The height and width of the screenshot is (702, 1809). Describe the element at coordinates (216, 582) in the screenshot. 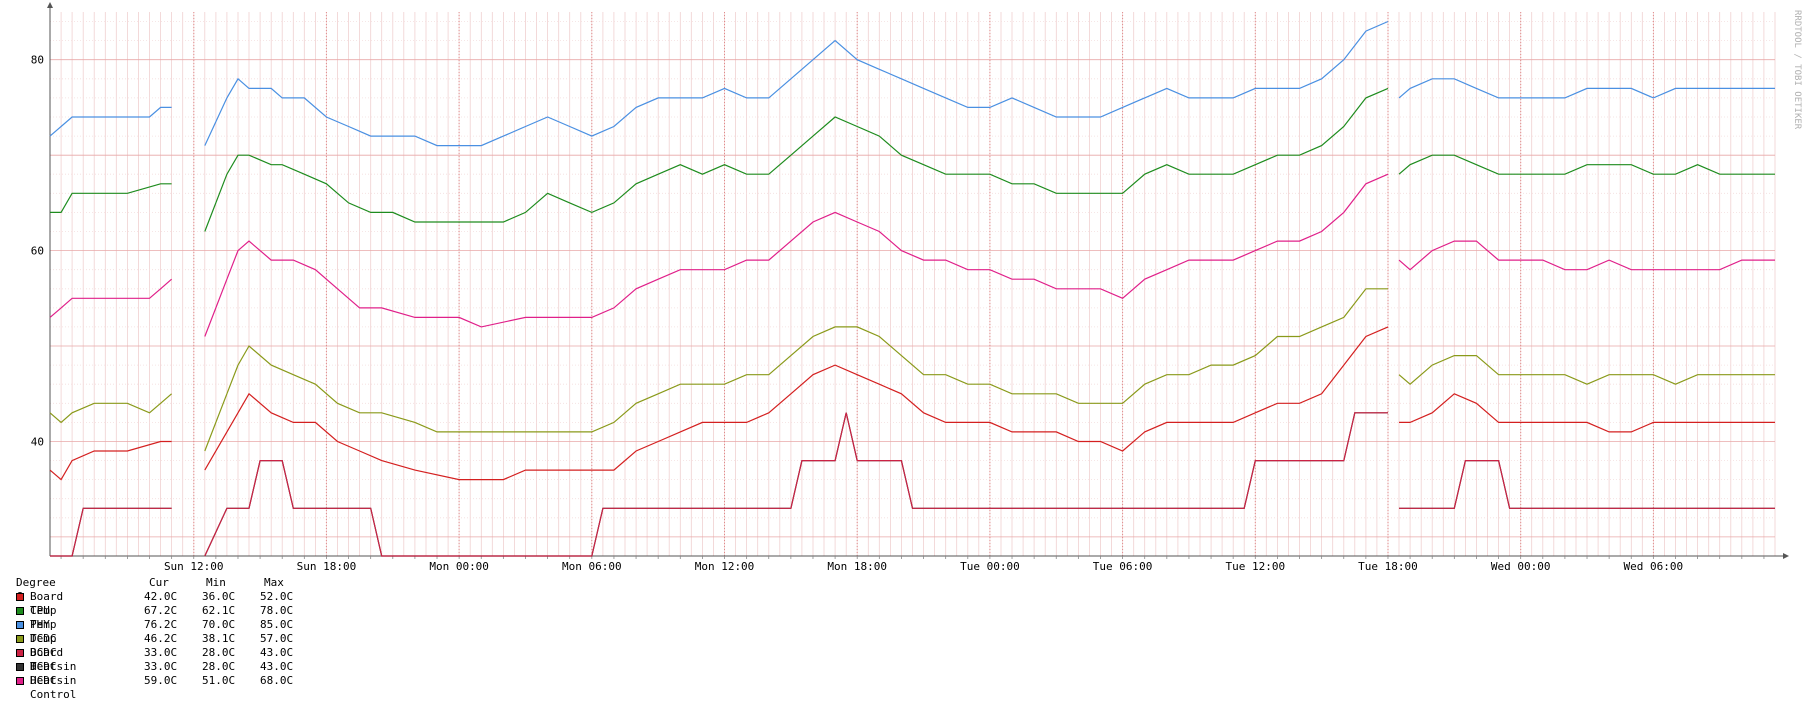

I see `legend-col-min: Min` at that location.